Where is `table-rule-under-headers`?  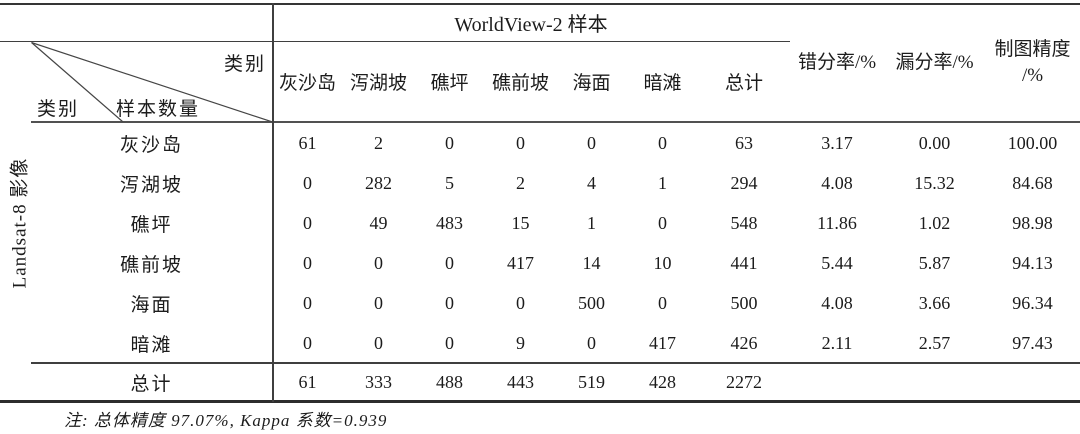
table-rule-under-headers is located at coordinates (555, 122).